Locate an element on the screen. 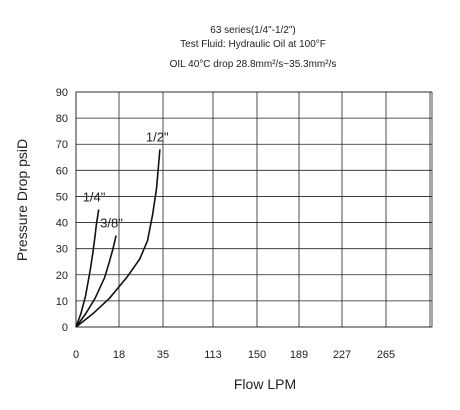  x-tick-label: 35 is located at coordinates (163, 355).